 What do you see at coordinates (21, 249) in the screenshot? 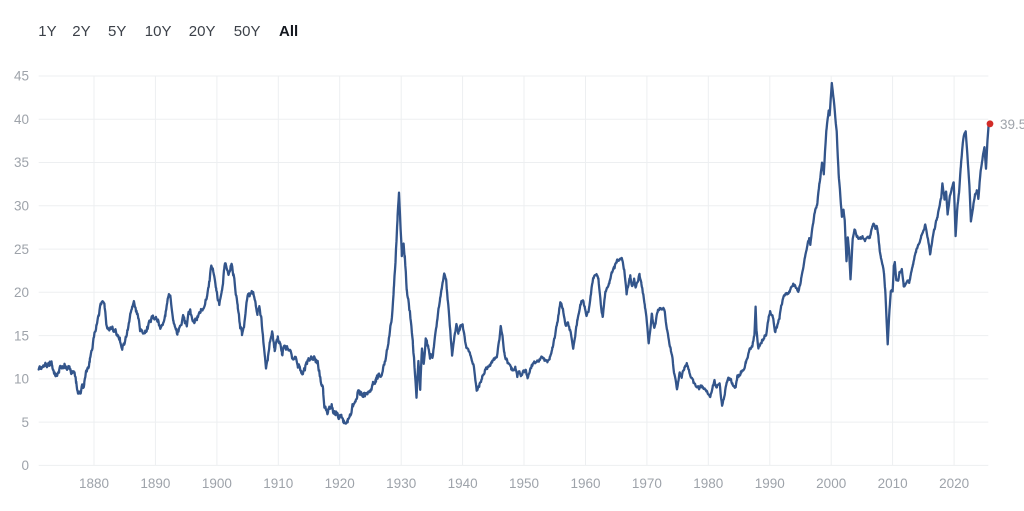
I see `svg-text: 25` at bounding box center [21, 249].